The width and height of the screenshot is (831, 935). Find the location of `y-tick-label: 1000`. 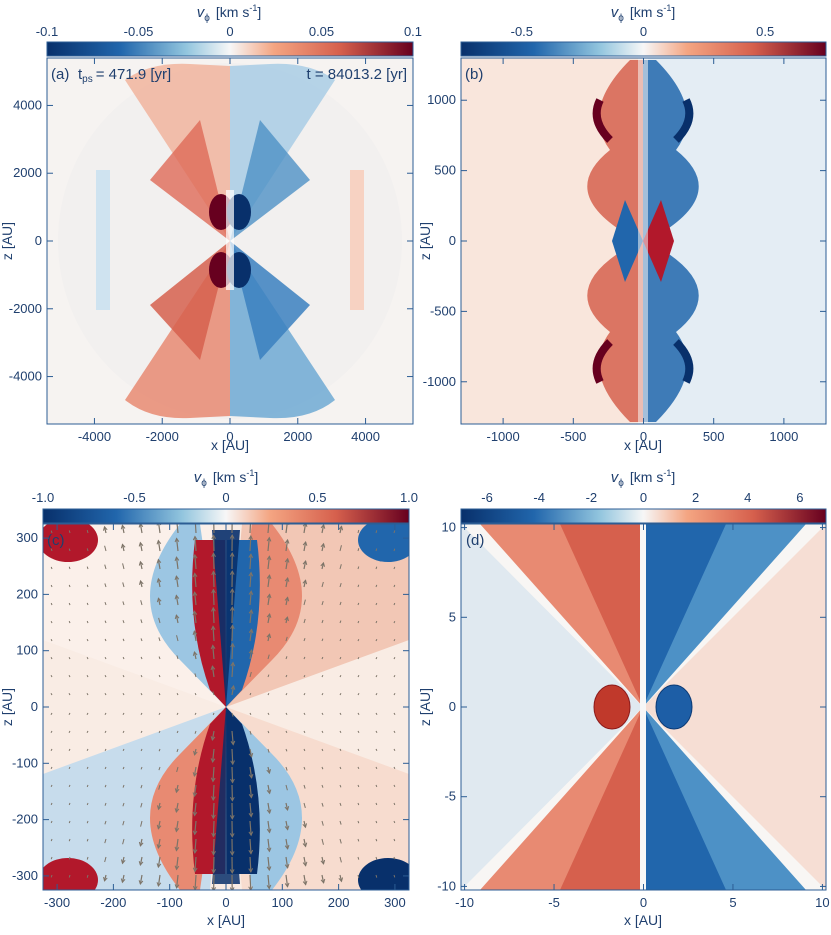

y-tick-label: 1000 is located at coordinates (441, 99).